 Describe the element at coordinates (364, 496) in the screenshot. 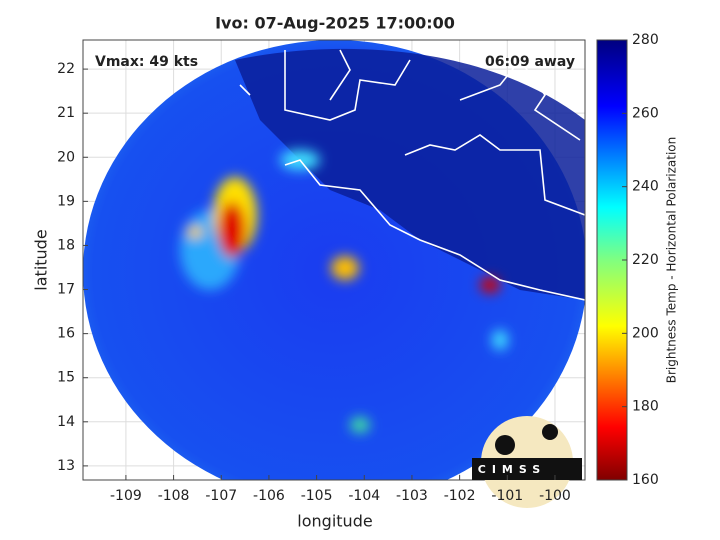

I see `x-tick-label: -104` at that location.